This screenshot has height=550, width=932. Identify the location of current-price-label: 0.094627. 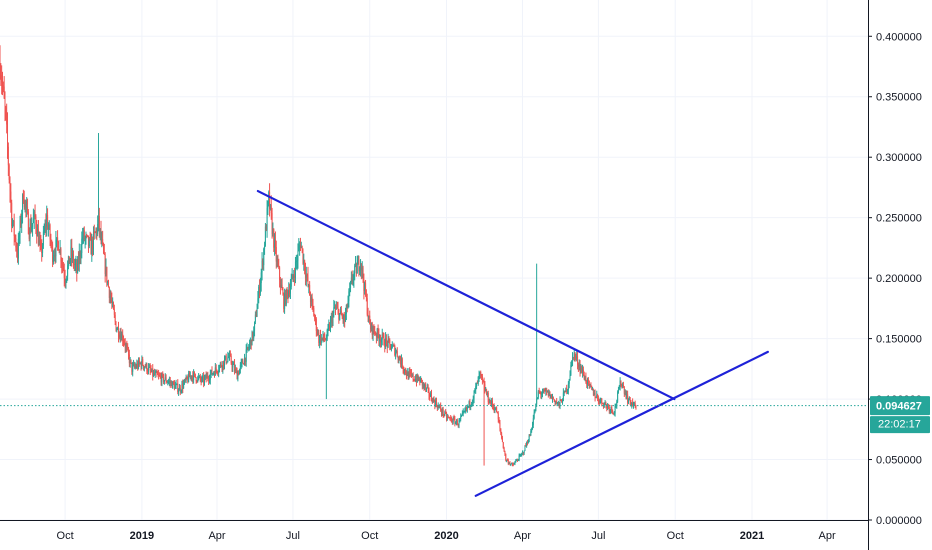
(899, 407).